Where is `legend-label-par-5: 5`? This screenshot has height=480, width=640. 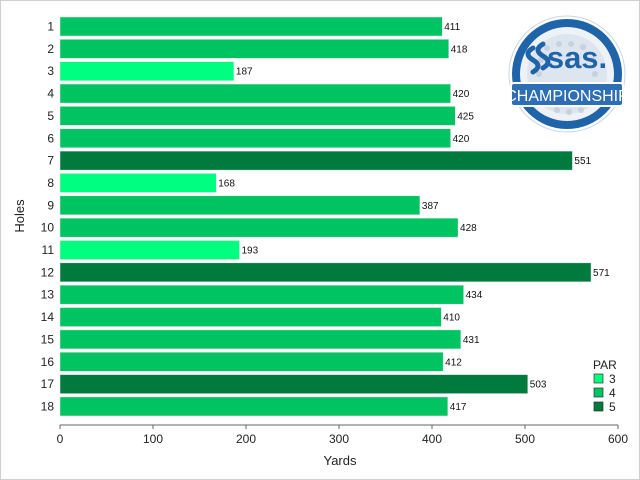
legend-label-par-5: 5 is located at coordinates (612, 407).